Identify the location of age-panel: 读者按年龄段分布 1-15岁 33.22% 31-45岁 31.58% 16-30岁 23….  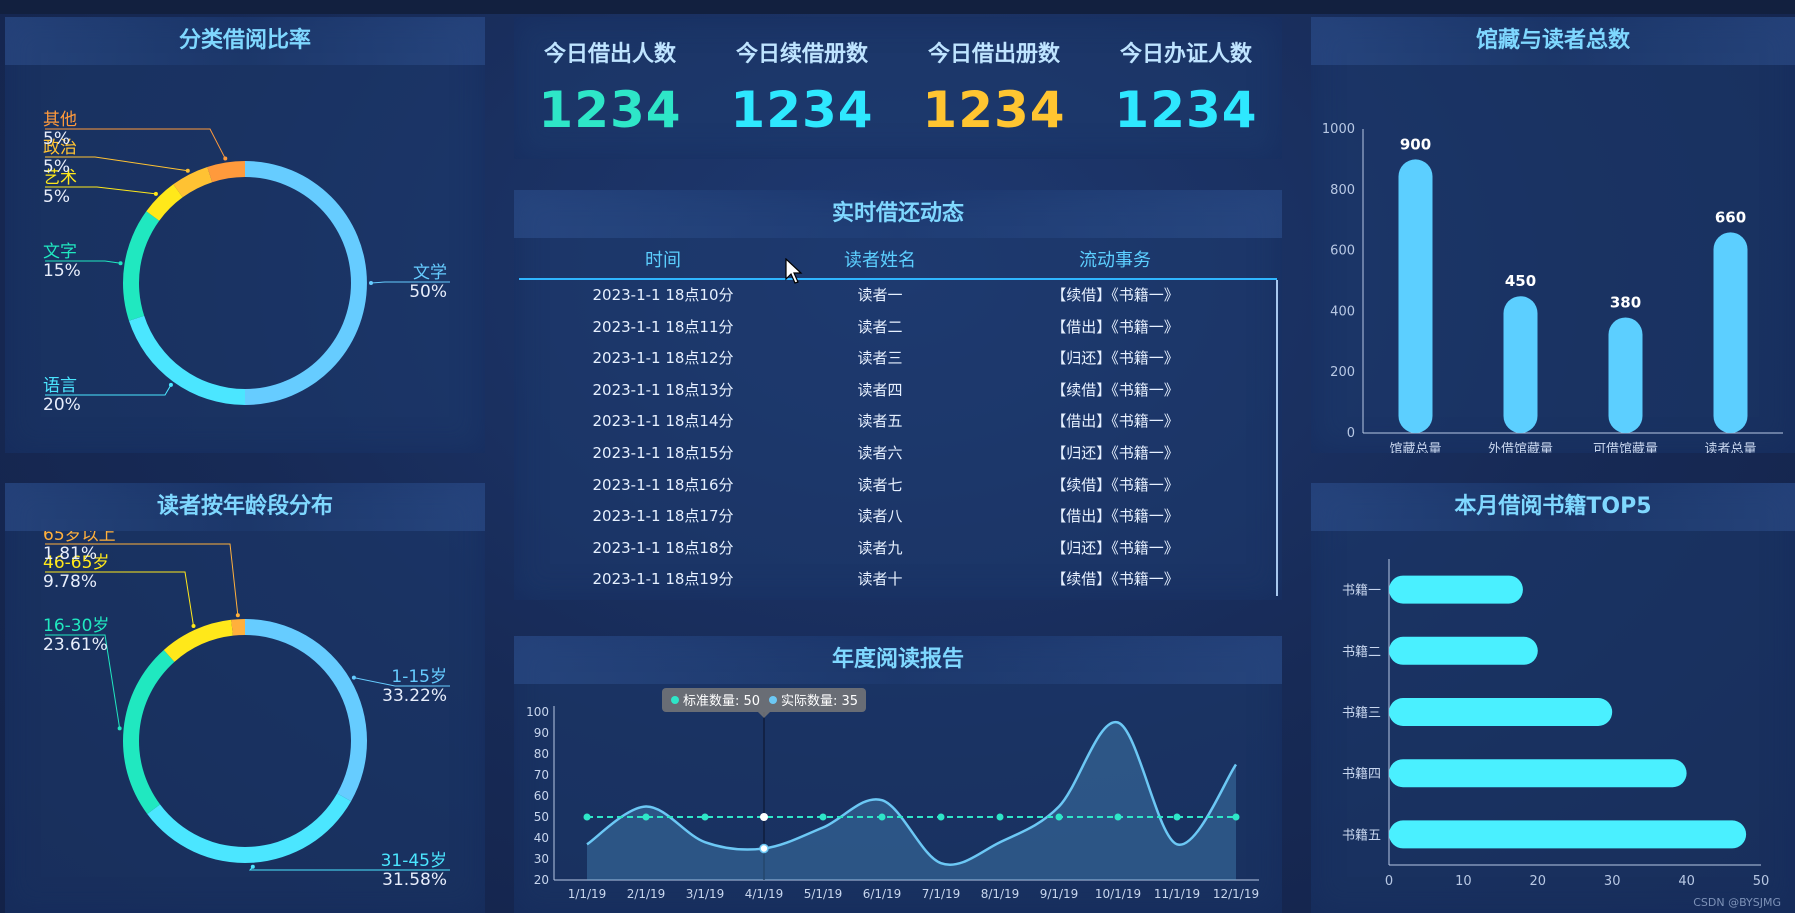
(245, 698).